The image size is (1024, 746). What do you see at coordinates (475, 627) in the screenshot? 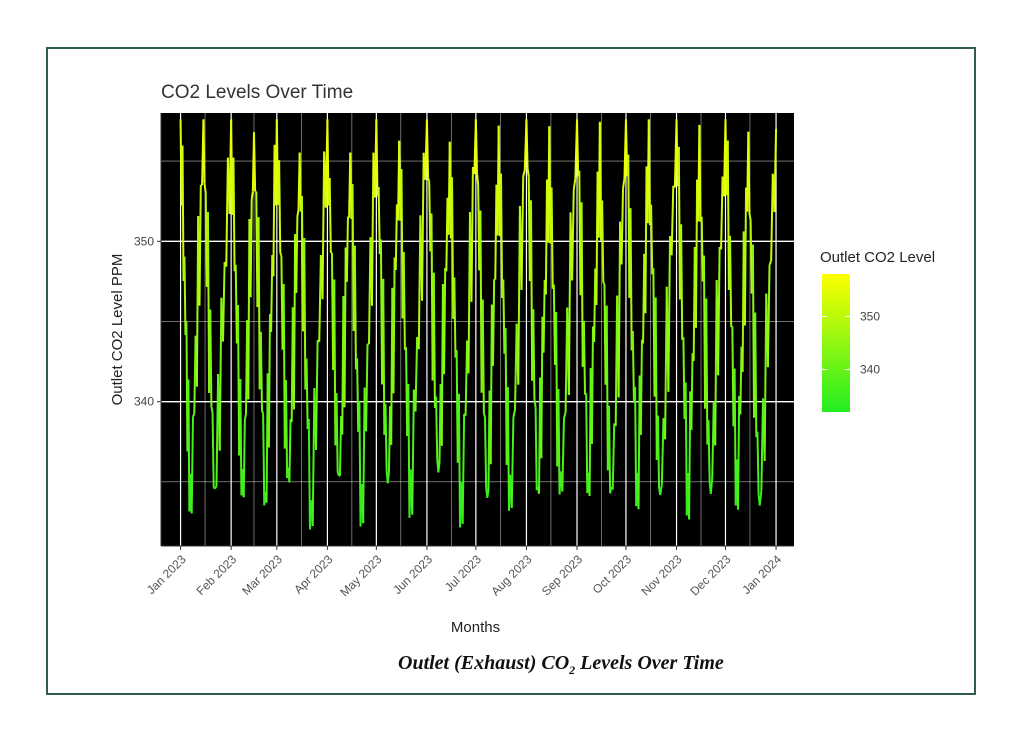
I see `x-axis-title: Months` at bounding box center [475, 627].